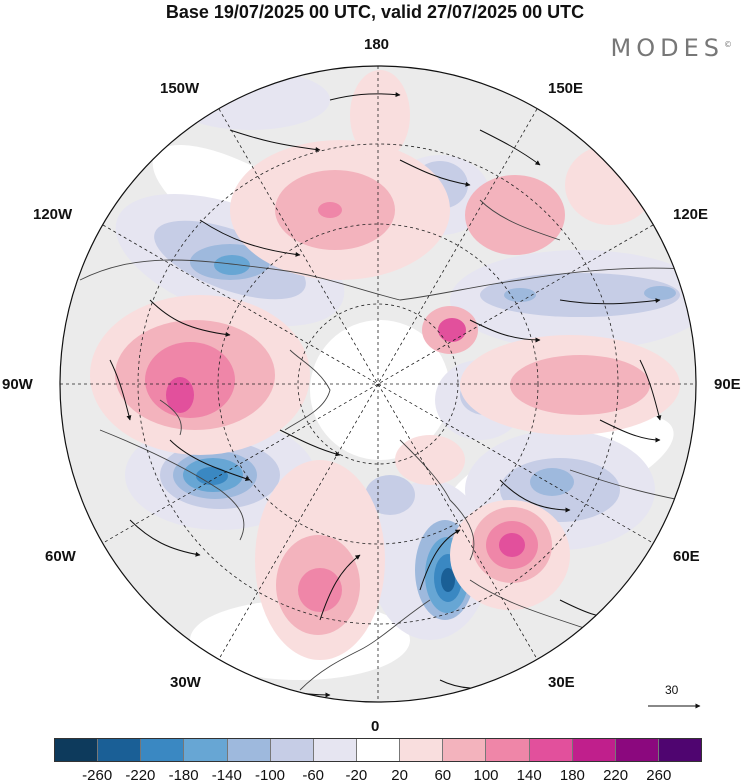  I want to click on colorbar-tick-label: -20, so click(356, 775).